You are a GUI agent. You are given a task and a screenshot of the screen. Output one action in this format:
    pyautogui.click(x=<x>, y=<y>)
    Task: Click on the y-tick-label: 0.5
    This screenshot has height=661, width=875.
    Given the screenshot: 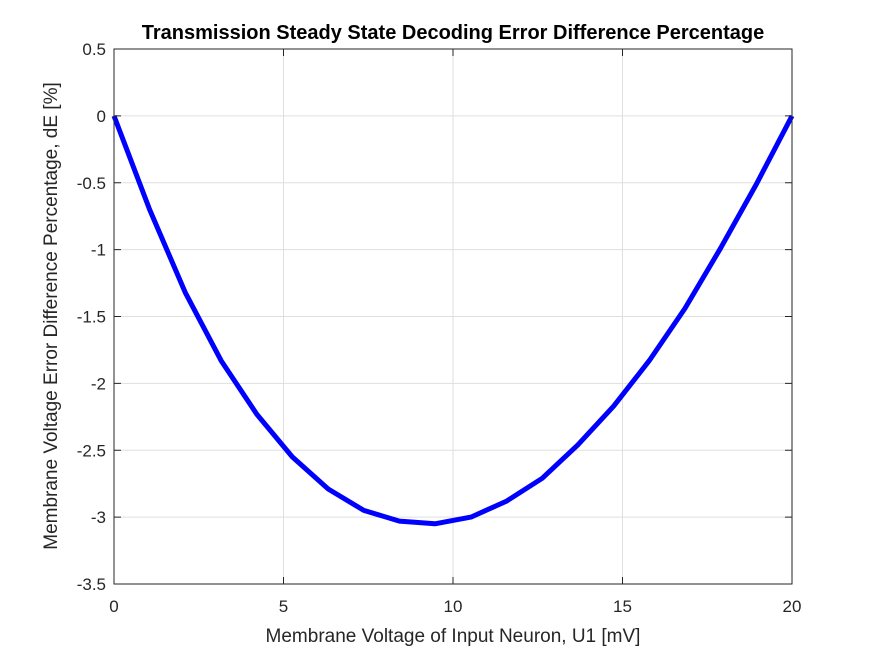 What is the action you would take?
    pyautogui.click(x=94, y=49)
    